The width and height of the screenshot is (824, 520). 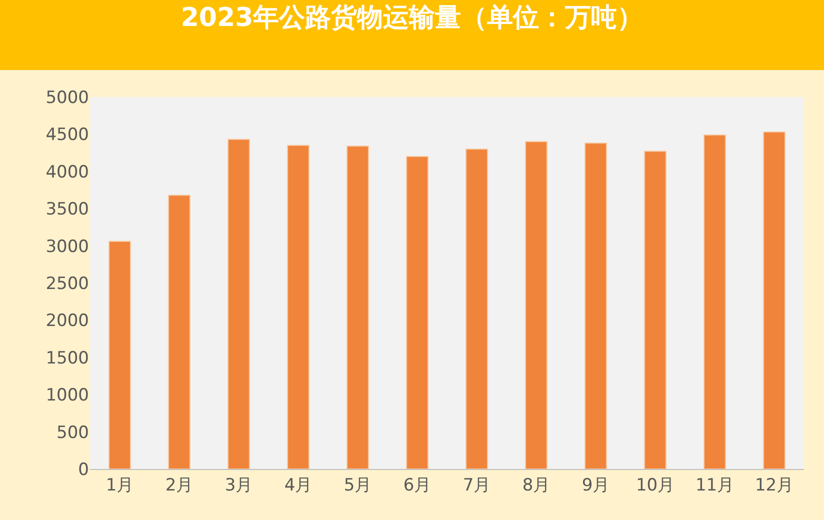 I want to click on x-tick-label: 2月, so click(x=179, y=485).